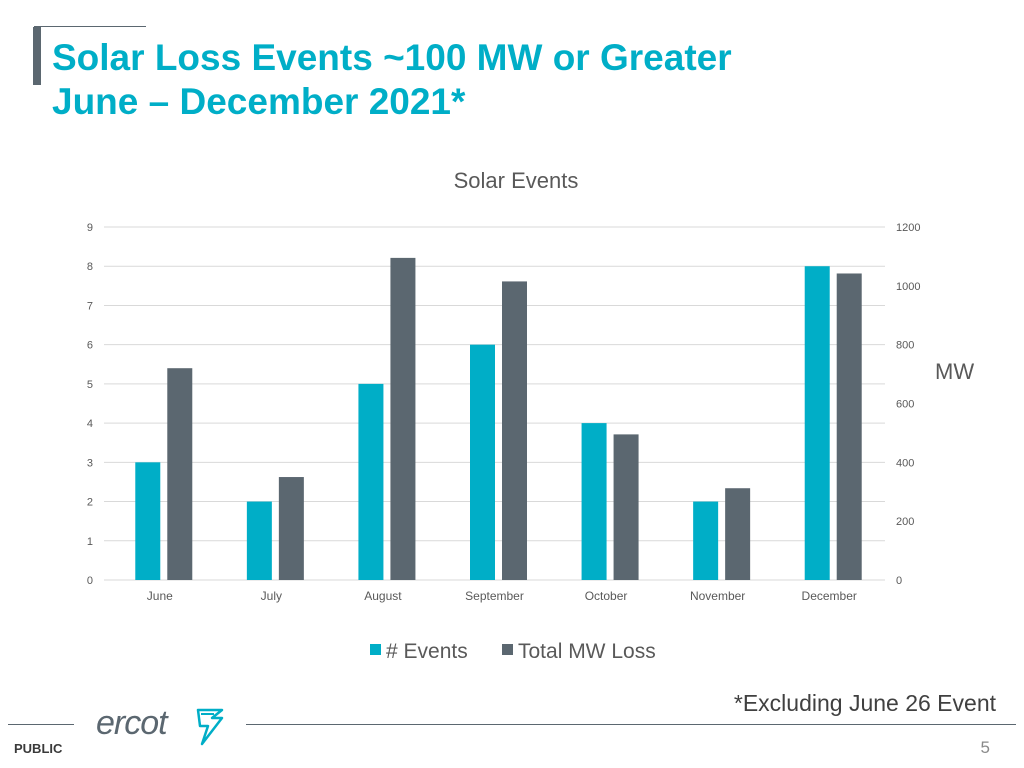  What do you see at coordinates (90, 424) in the screenshot?
I see `y-left-tick-label: 4` at bounding box center [90, 424].